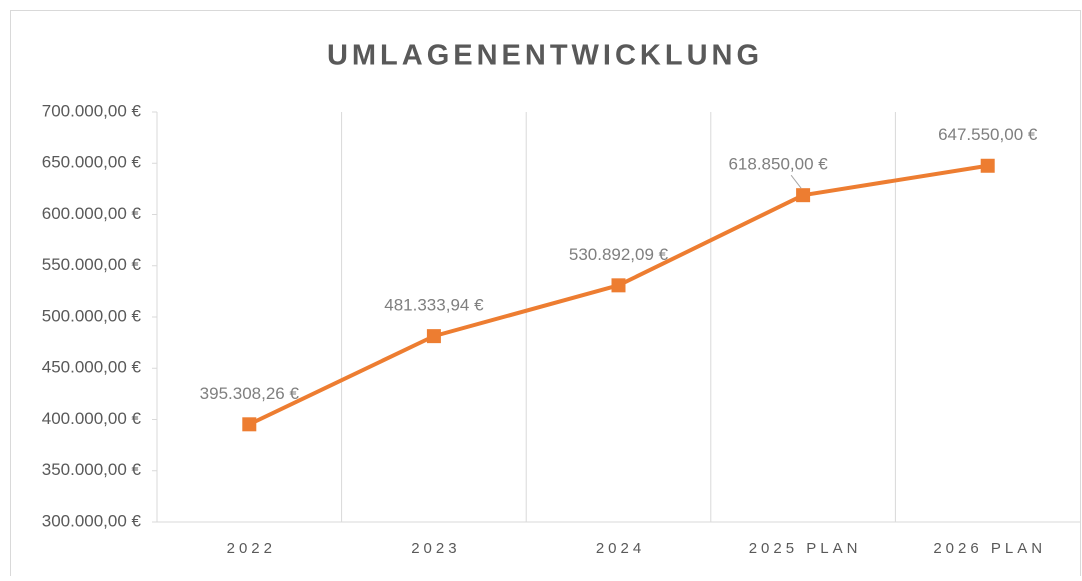 This screenshot has width=1082, height=581. Describe the element at coordinates (92, 469) in the screenshot. I see `y-tick-label: 350.000,00 €` at that location.